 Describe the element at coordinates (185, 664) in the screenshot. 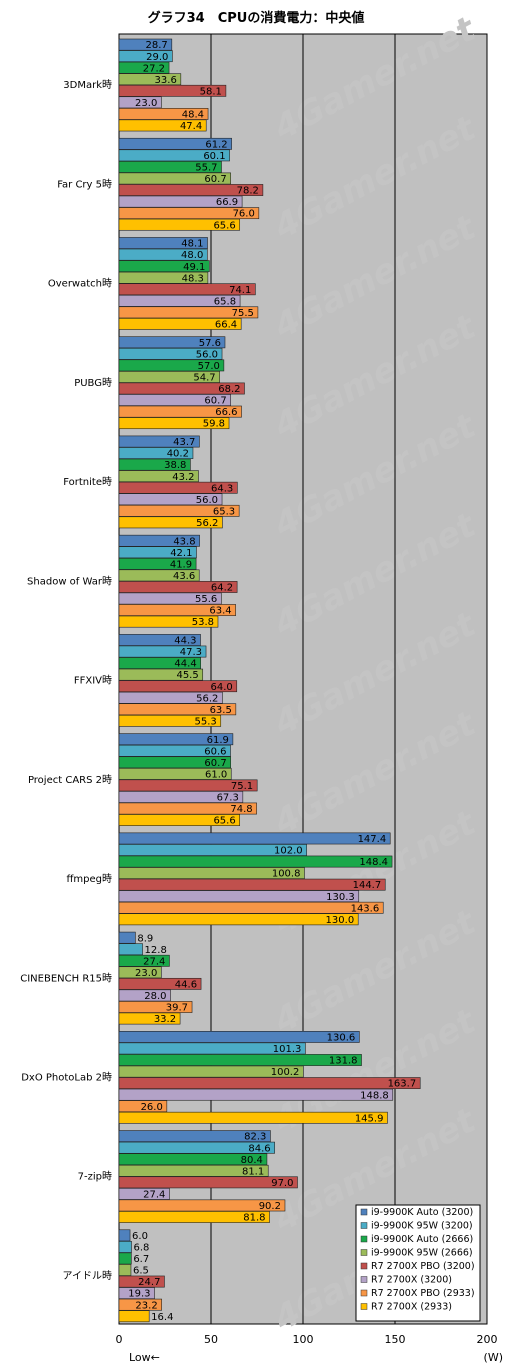

I see `bar-value-label: 44.4` at that location.